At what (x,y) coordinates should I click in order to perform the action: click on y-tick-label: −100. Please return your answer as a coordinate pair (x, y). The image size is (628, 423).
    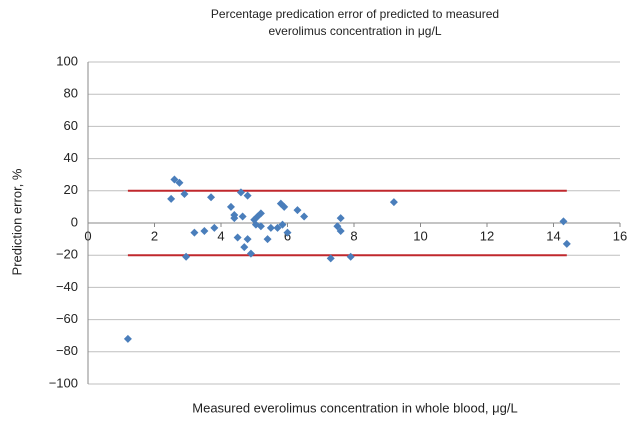
    Looking at the image, I should click on (63, 382).